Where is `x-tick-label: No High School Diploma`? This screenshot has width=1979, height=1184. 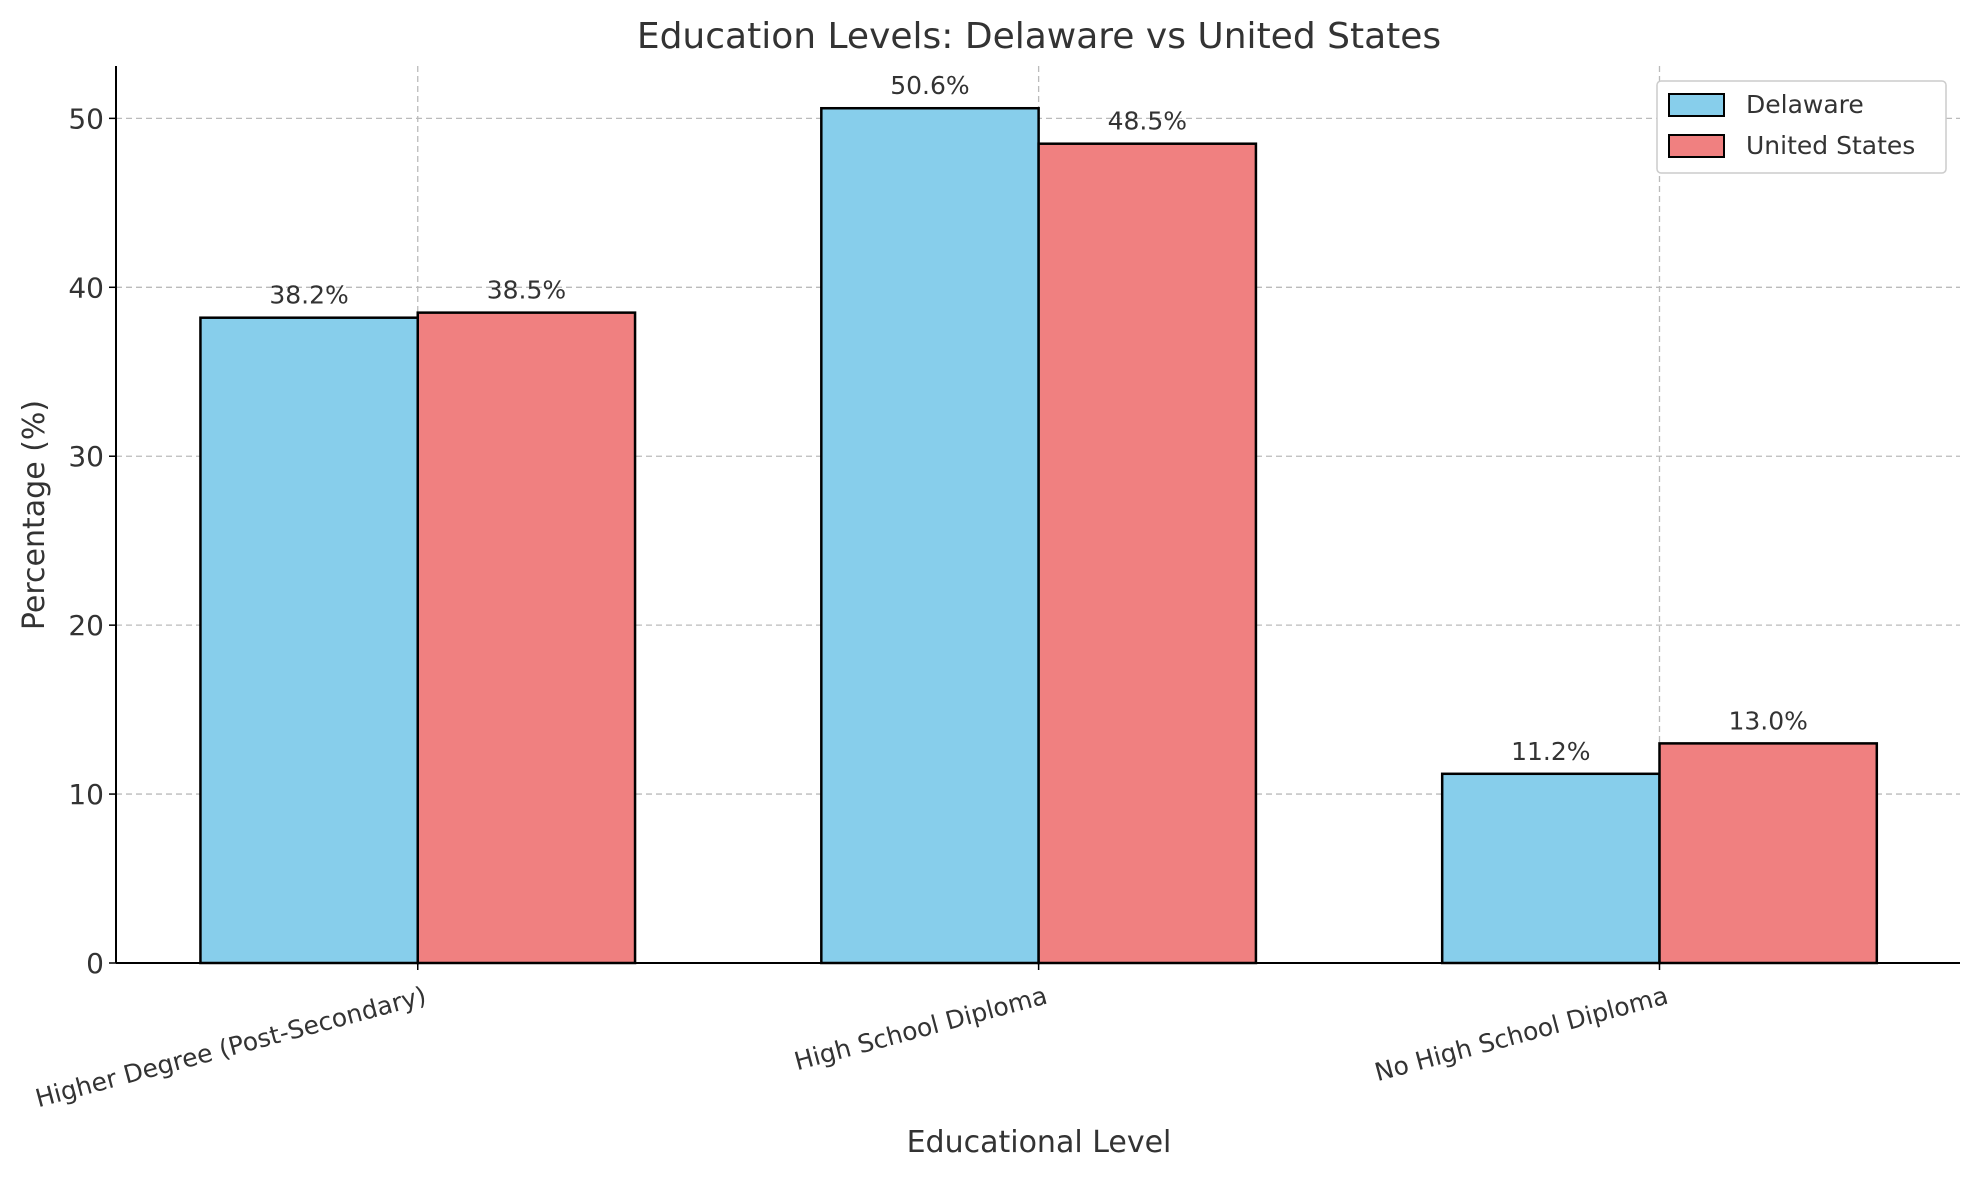 x-tick-label: No High School Diploma is located at coordinates (1521, 1034).